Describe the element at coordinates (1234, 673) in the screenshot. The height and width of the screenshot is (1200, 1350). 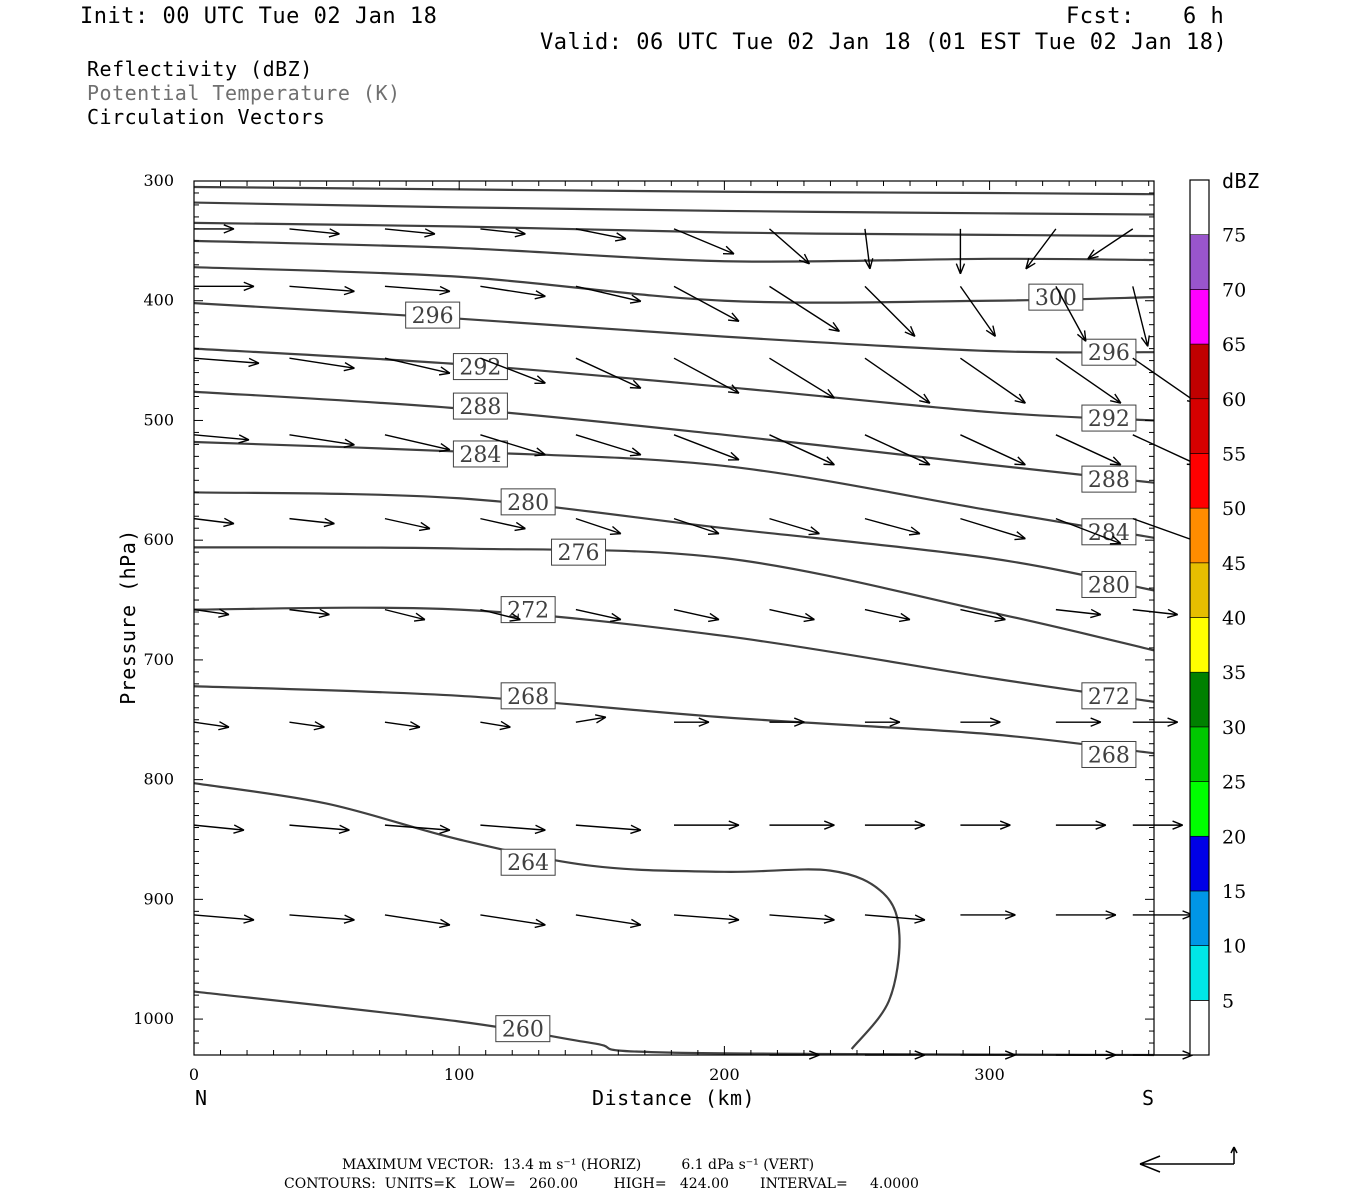
I see `colorbar-label: 35` at that location.